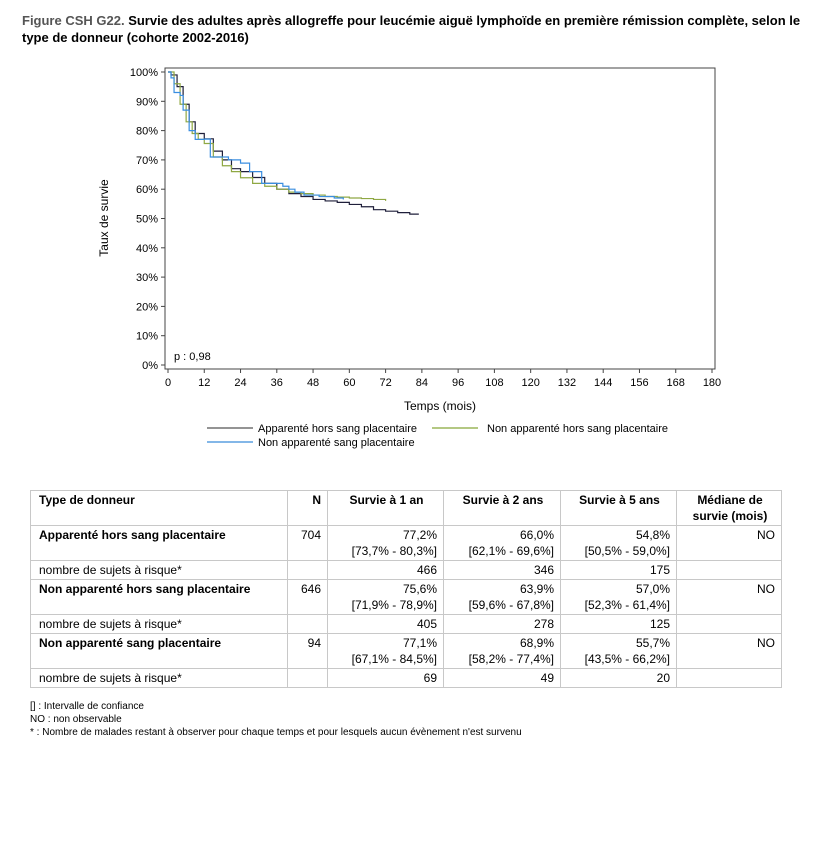  I want to click on ci: [43,5% - 66,2%], so click(627, 659).